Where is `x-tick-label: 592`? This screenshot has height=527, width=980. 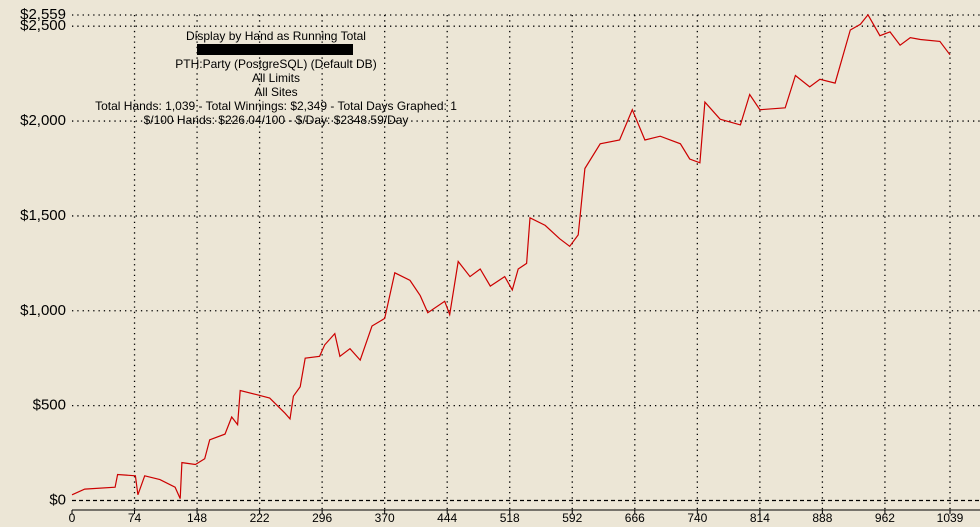 x-tick-label: 592 is located at coordinates (572, 518).